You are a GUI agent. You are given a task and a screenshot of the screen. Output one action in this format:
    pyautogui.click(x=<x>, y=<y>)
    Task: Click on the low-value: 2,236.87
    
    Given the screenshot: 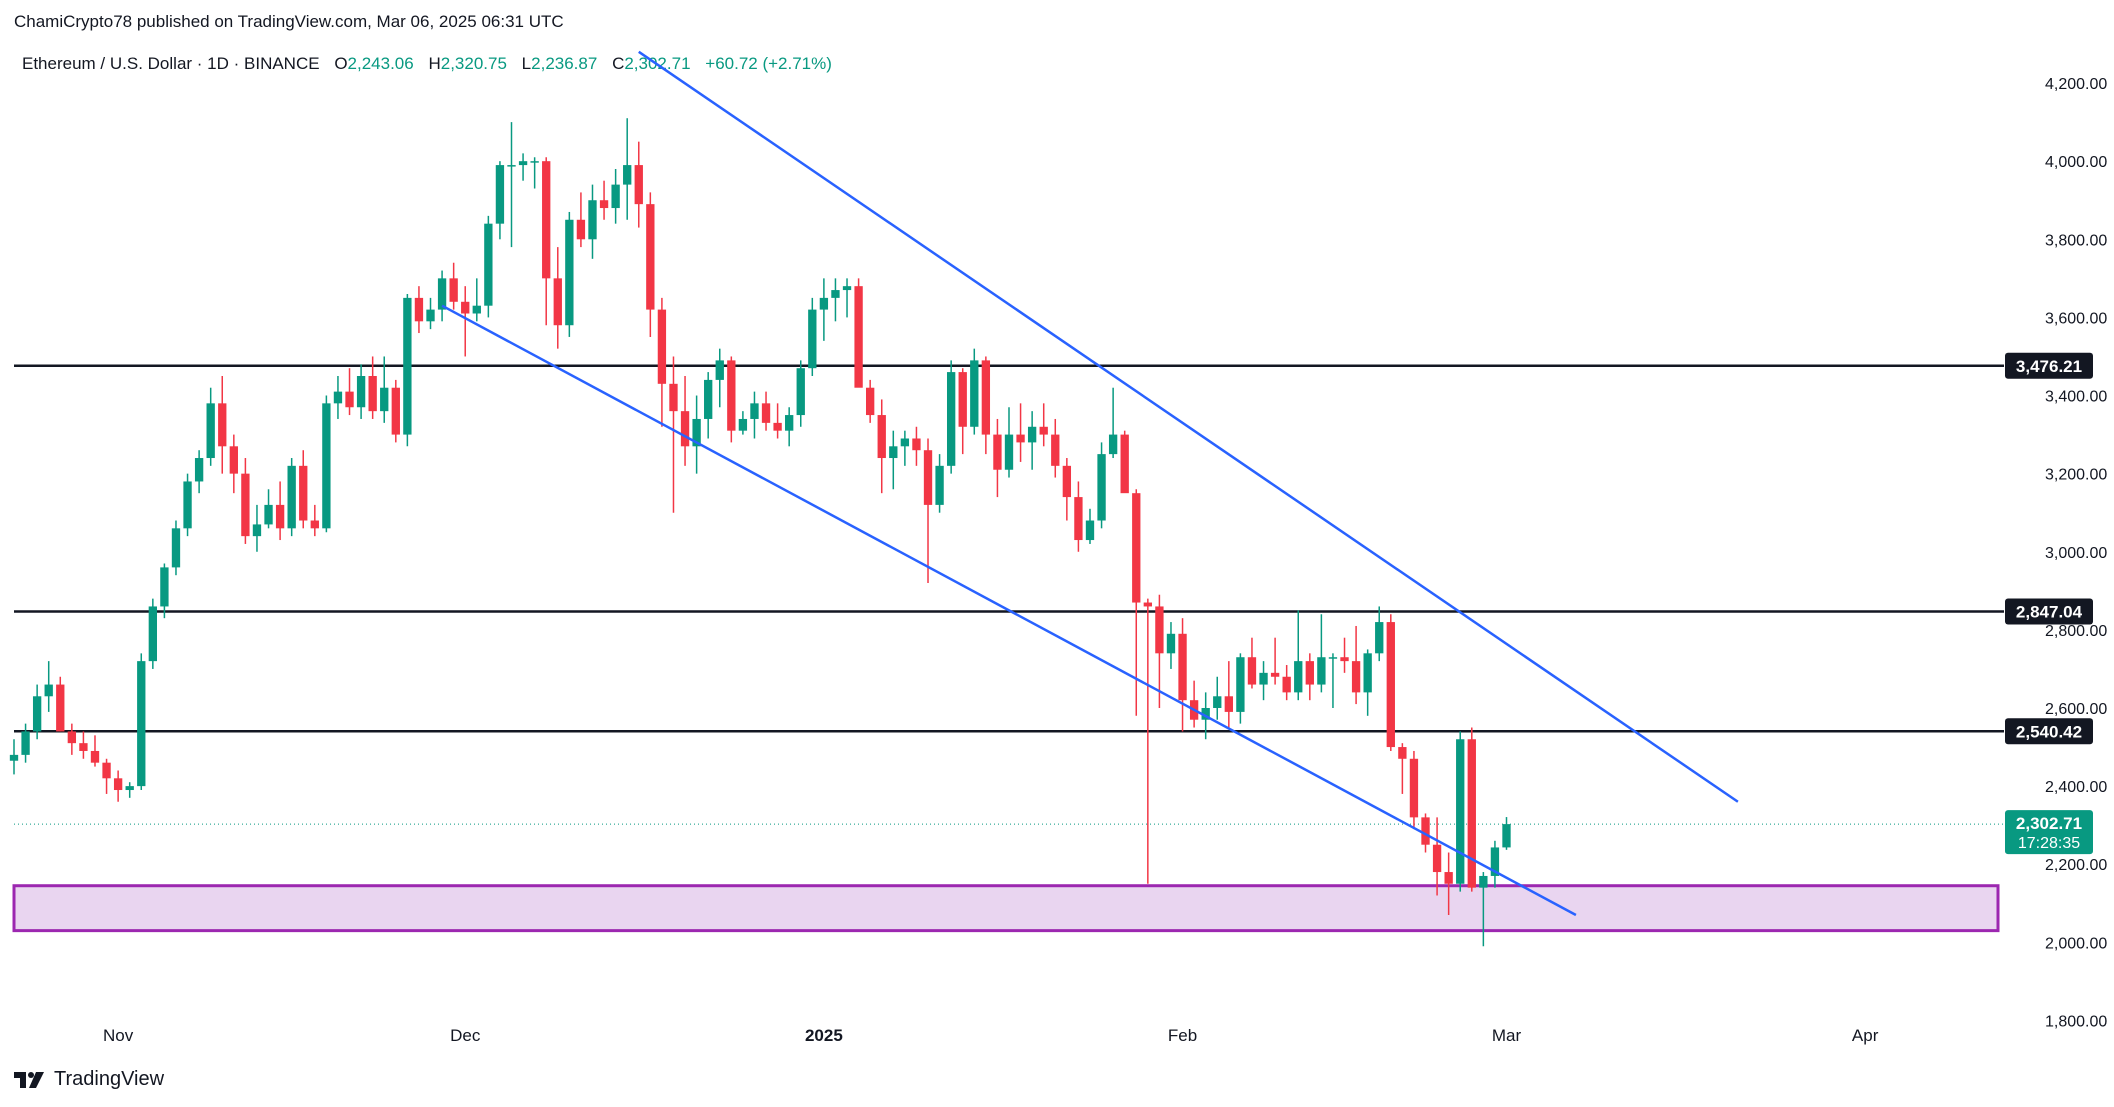 What is the action you would take?
    pyautogui.click(x=564, y=63)
    